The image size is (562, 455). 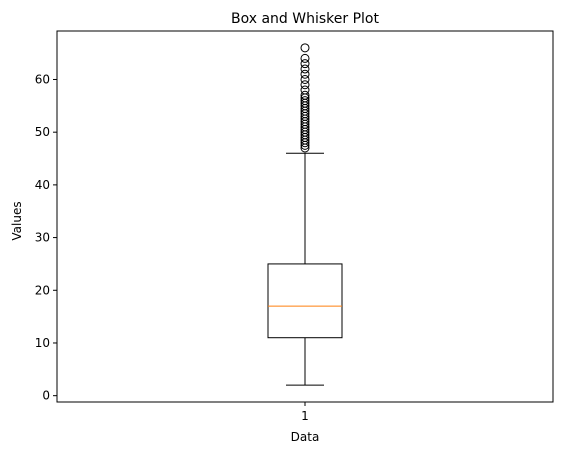 What do you see at coordinates (305, 416) in the screenshot?
I see `x-tick-label: 1` at bounding box center [305, 416].